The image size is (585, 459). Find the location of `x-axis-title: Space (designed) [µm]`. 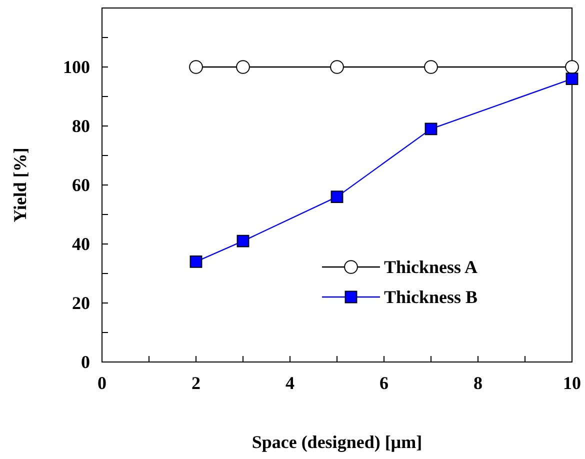

x-axis-title: Space (designed) [µm] is located at coordinates (337, 442).